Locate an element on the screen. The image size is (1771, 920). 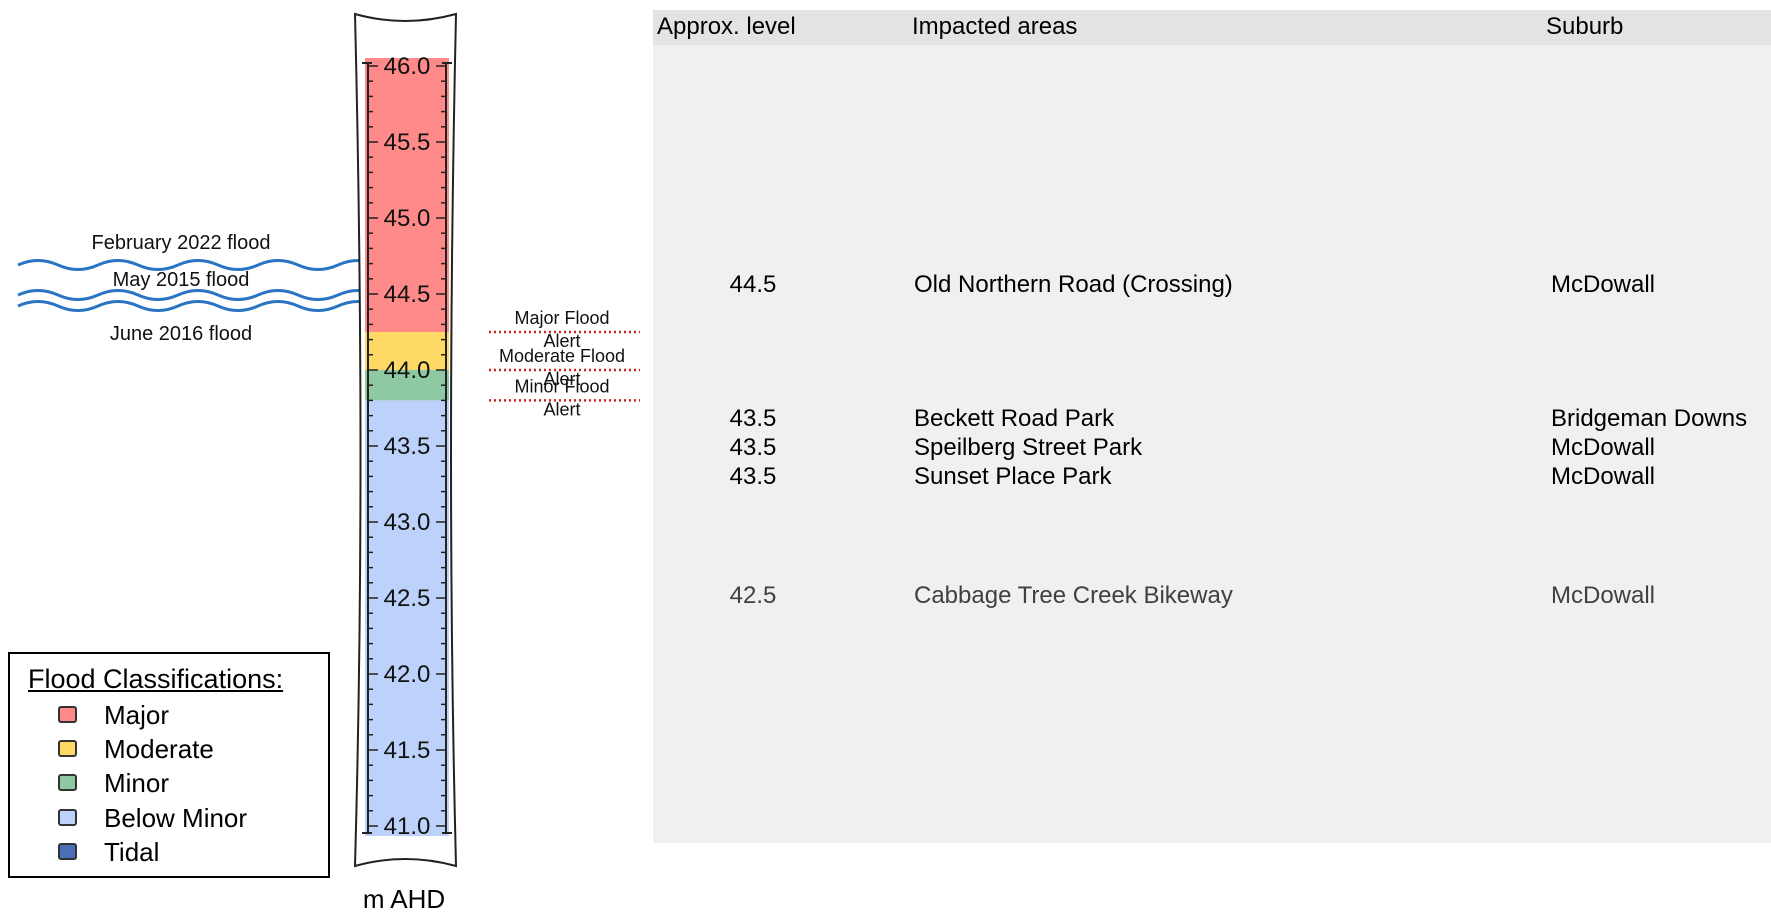
band-major is located at coordinates (407, 195).